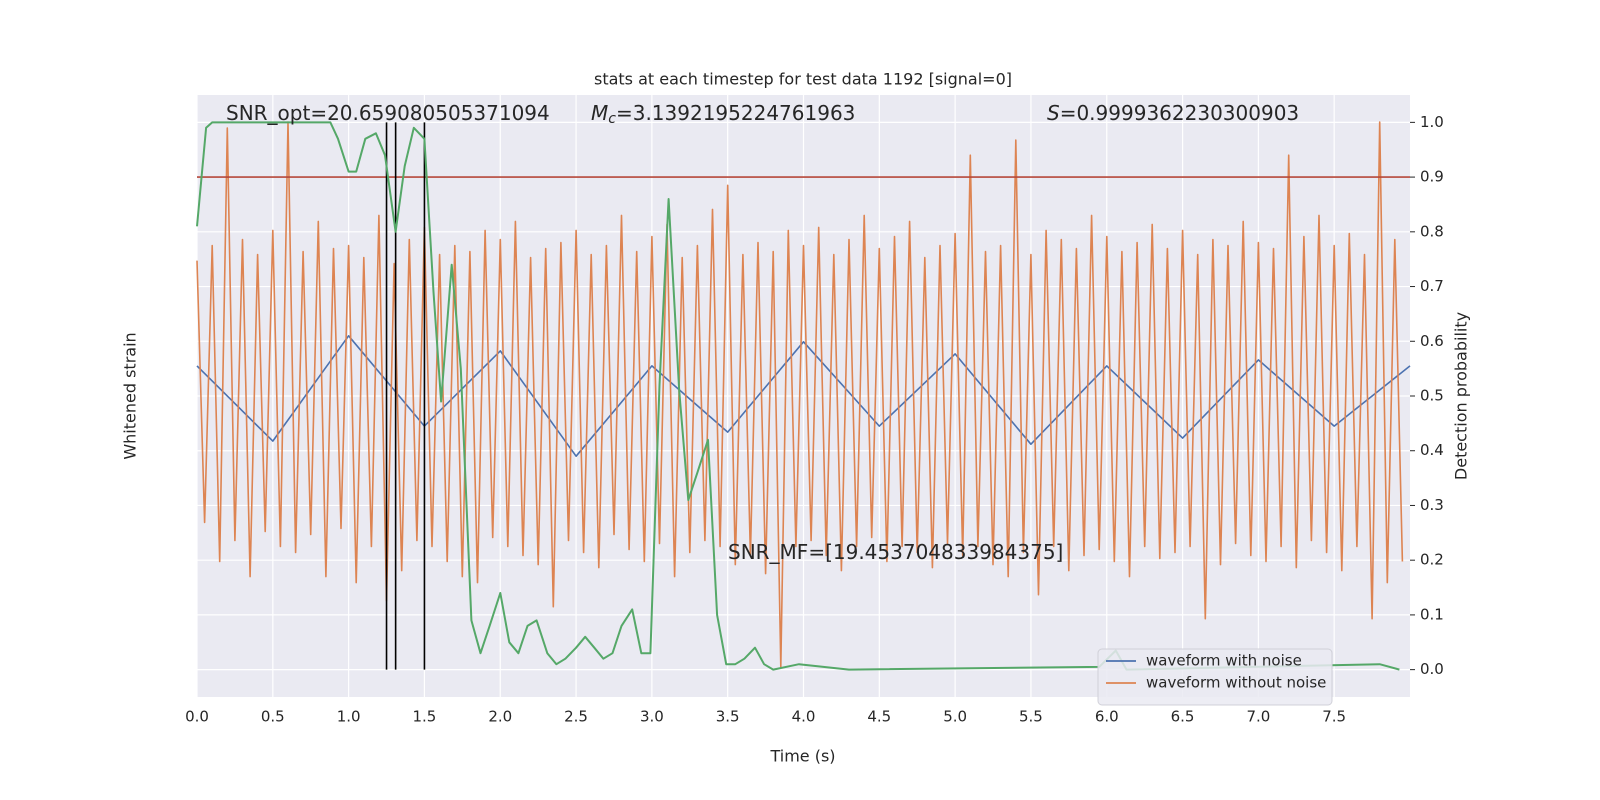 The width and height of the screenshot is (1600, 800). What do you see at coordinates (1224, 661) in the screenshot?
I see `legend-label: waveform with noise` at bounding box center [1224, 661].